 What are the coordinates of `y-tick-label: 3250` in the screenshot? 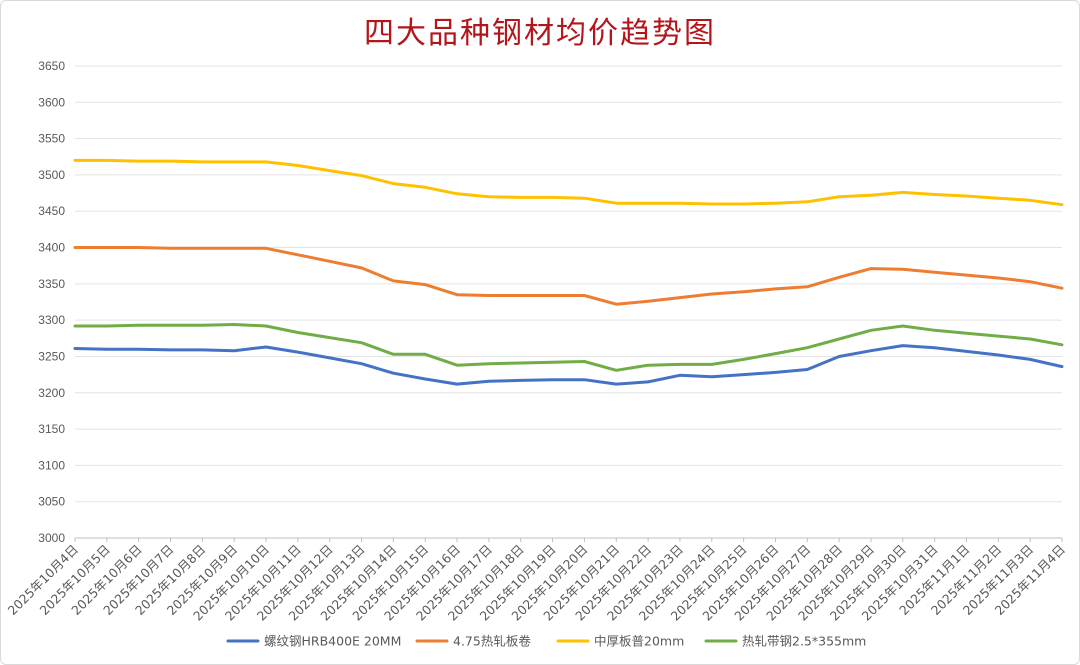 It's located at (51, 356).